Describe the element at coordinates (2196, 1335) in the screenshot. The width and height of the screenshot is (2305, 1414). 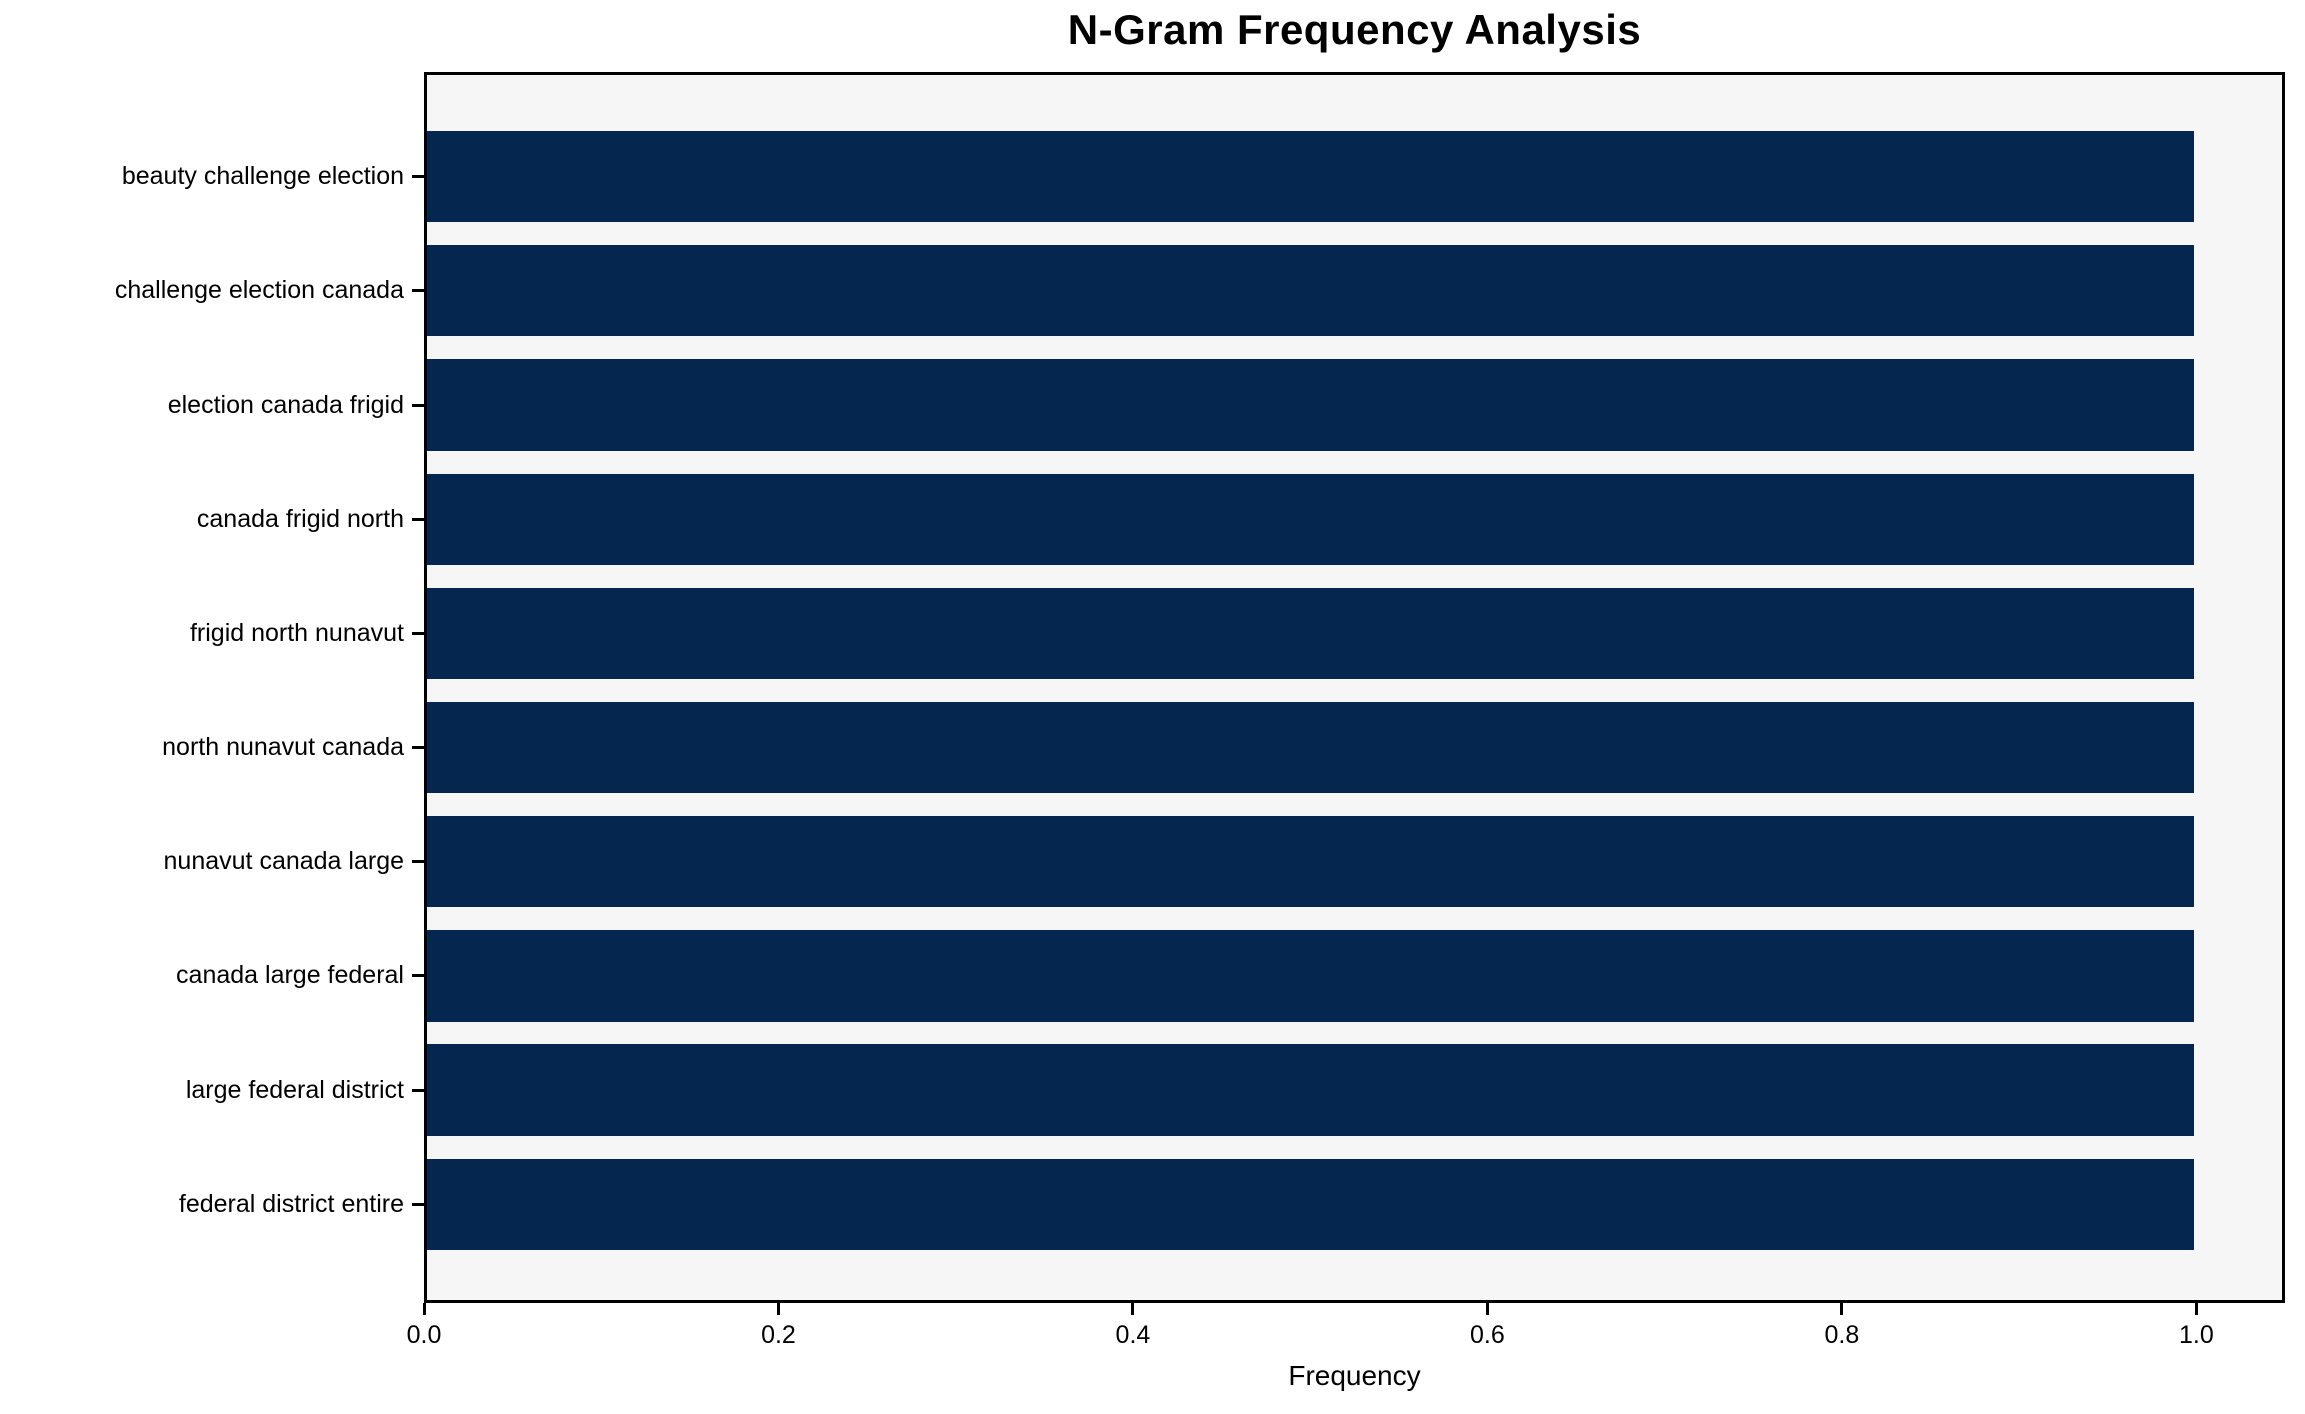
I see `x-tick-label: 1.0` at that location.